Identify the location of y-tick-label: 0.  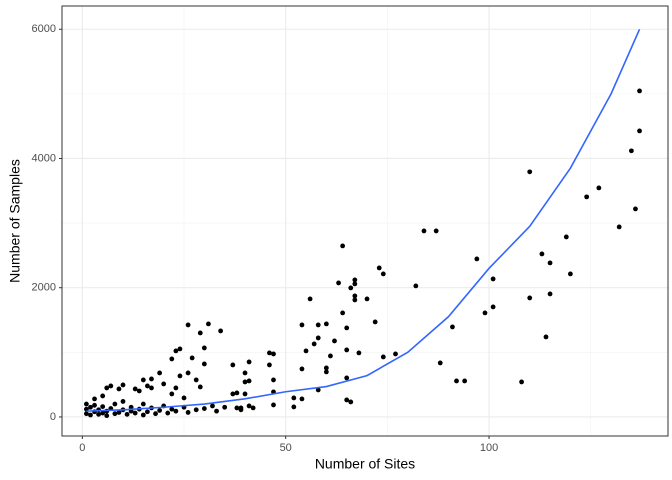
(53, 417).